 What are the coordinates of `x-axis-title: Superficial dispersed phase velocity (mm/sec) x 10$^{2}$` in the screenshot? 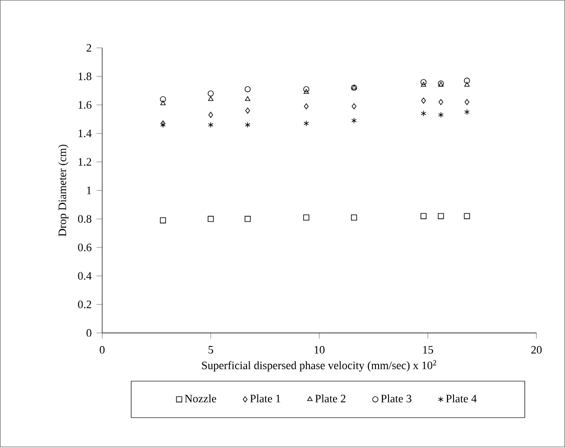 It's located at (319, 366).